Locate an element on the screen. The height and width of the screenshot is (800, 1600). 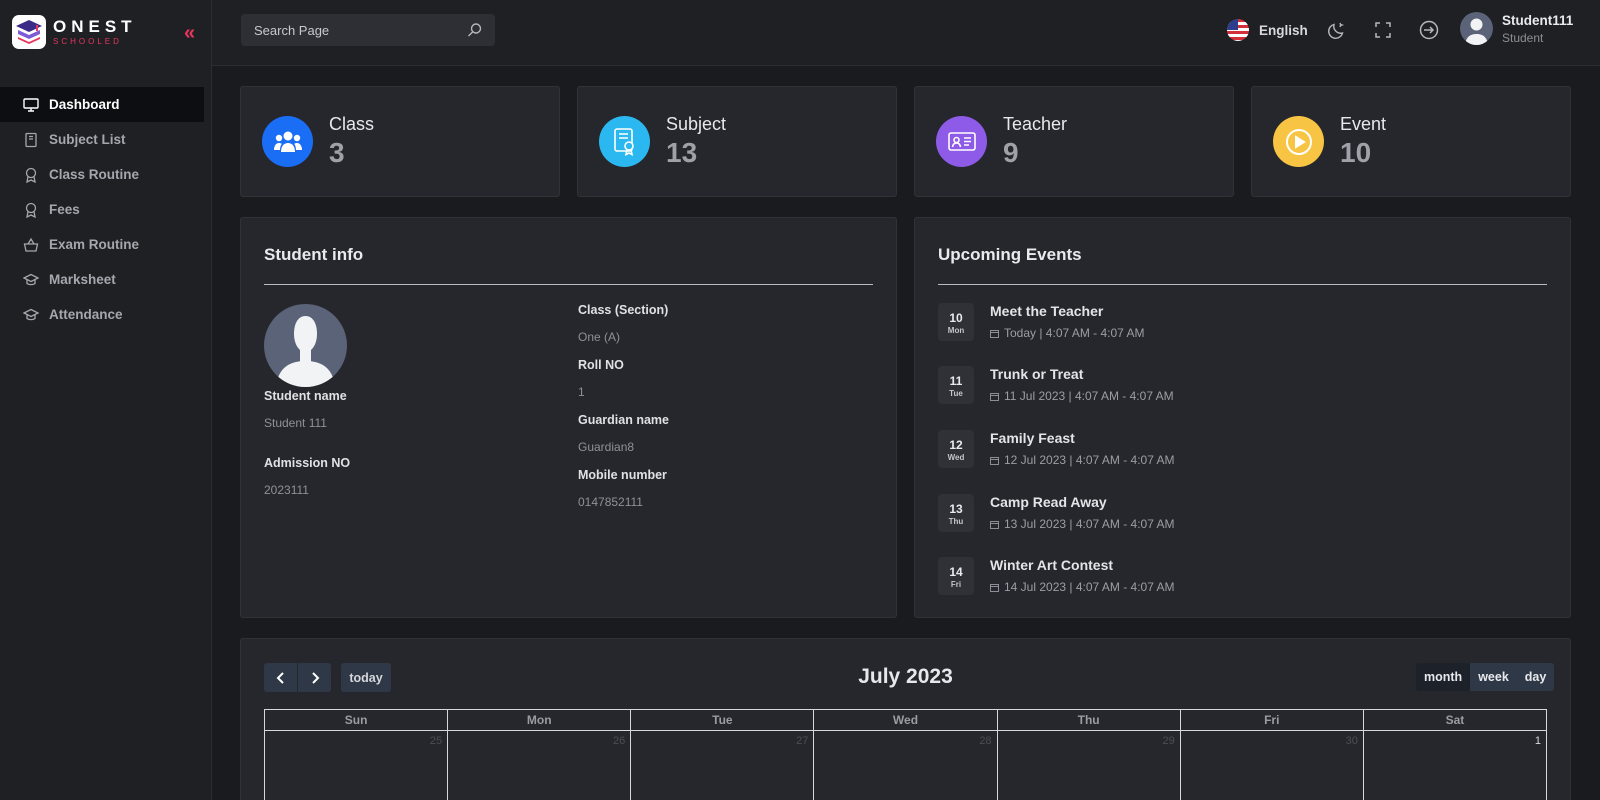
calendar-day-cell: 29 is located at coordinates (1089, 765).